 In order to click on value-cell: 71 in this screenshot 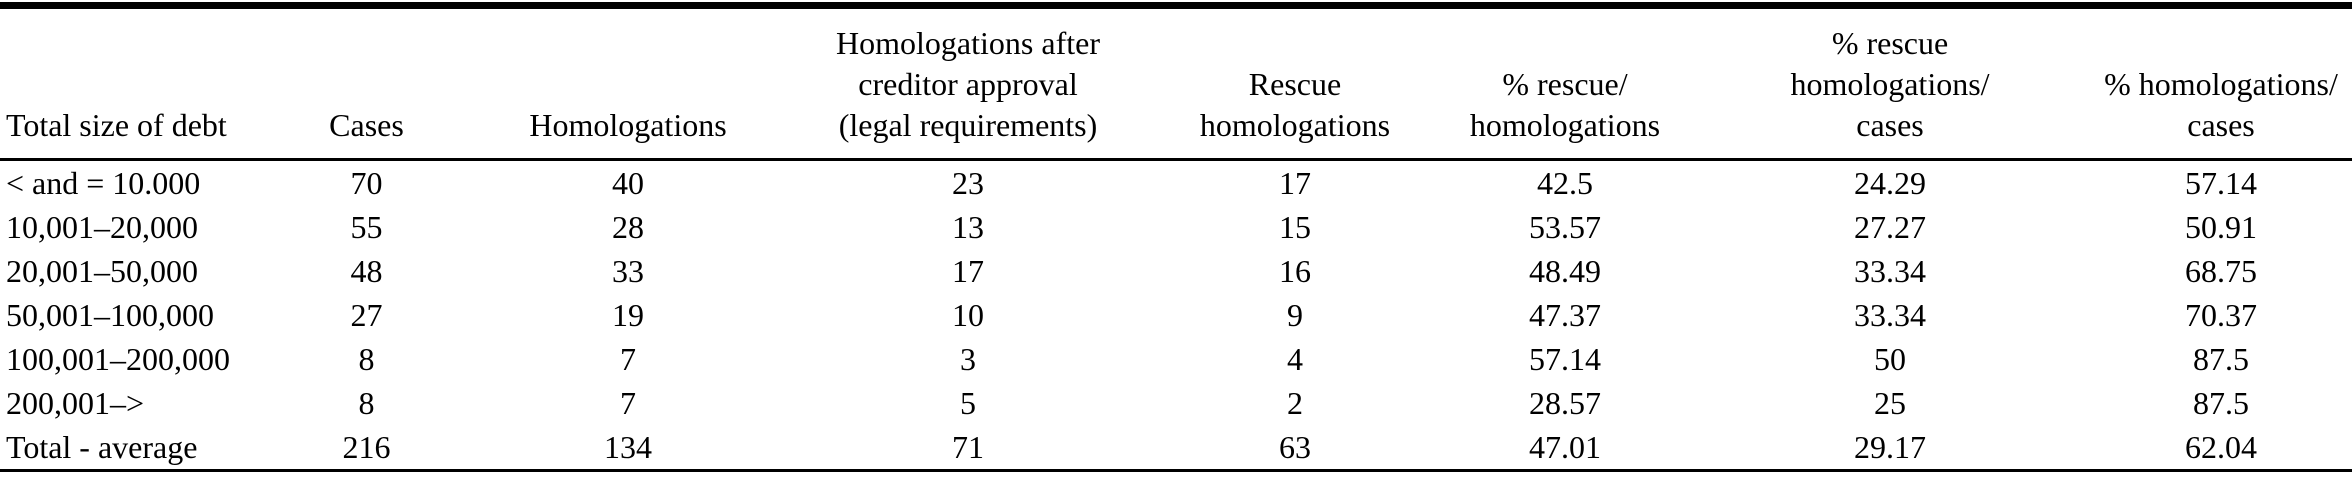, I will do `click(968, 447)`.